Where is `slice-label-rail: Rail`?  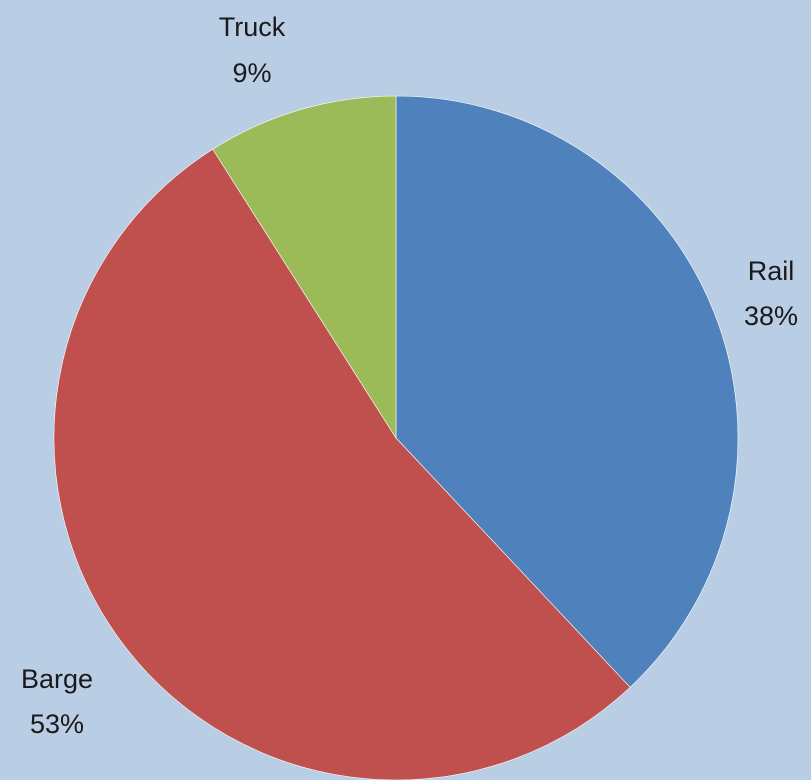 slice-label-rail: Rail is located at coordinates (771, 271).